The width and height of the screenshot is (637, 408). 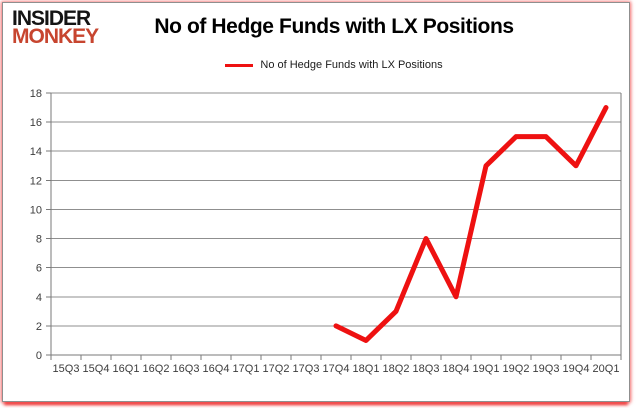 I want to click on x-tick-label: 17Q3, so click(x=306, y=369).